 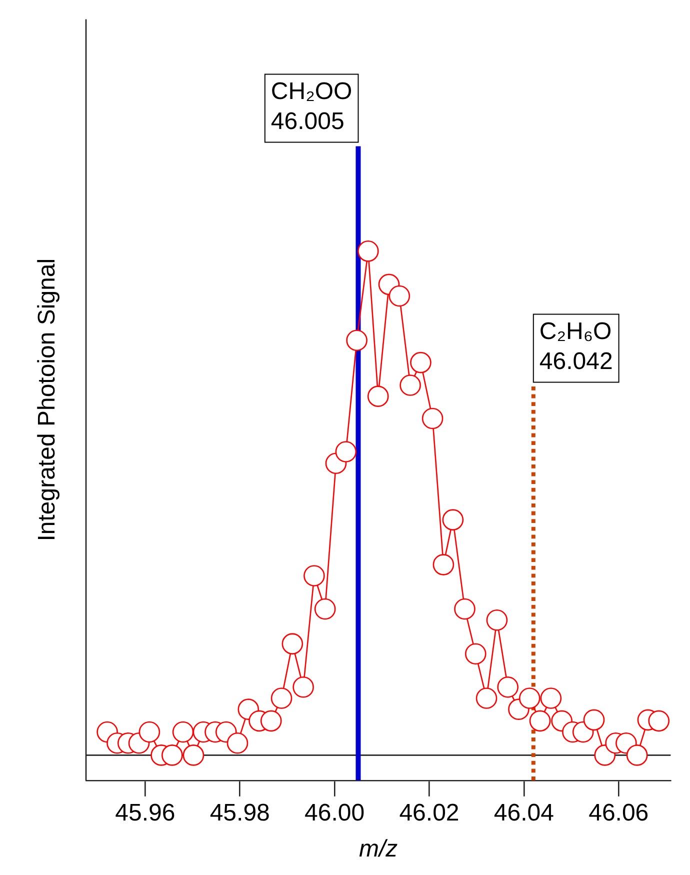 I want to click on x-tick-label: 45.96, so click(x=145, y=812).